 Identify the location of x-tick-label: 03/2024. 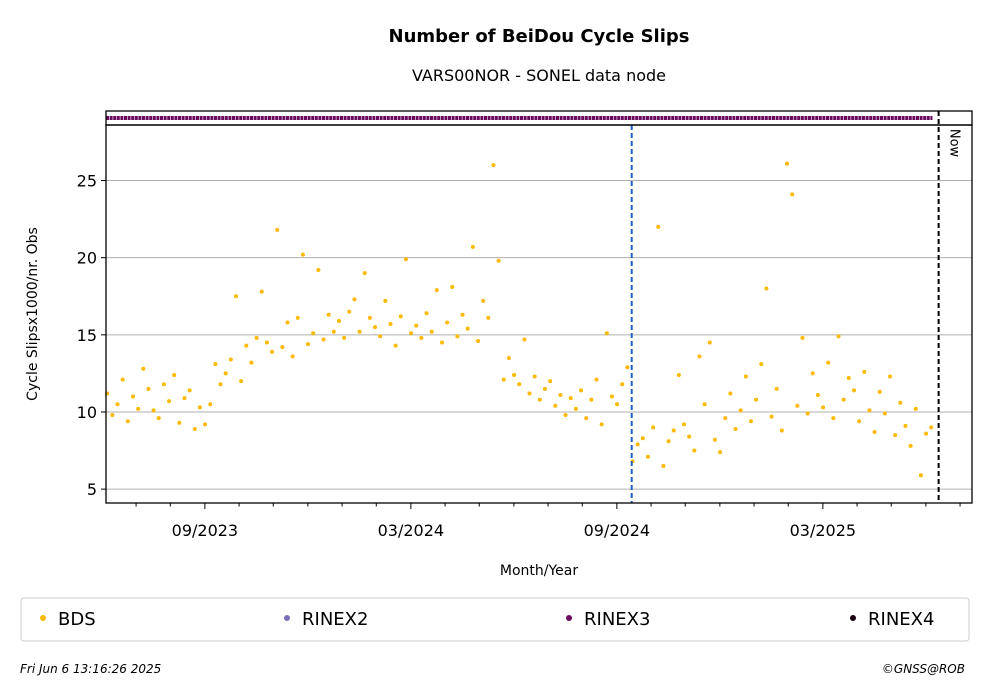
(411, 530).